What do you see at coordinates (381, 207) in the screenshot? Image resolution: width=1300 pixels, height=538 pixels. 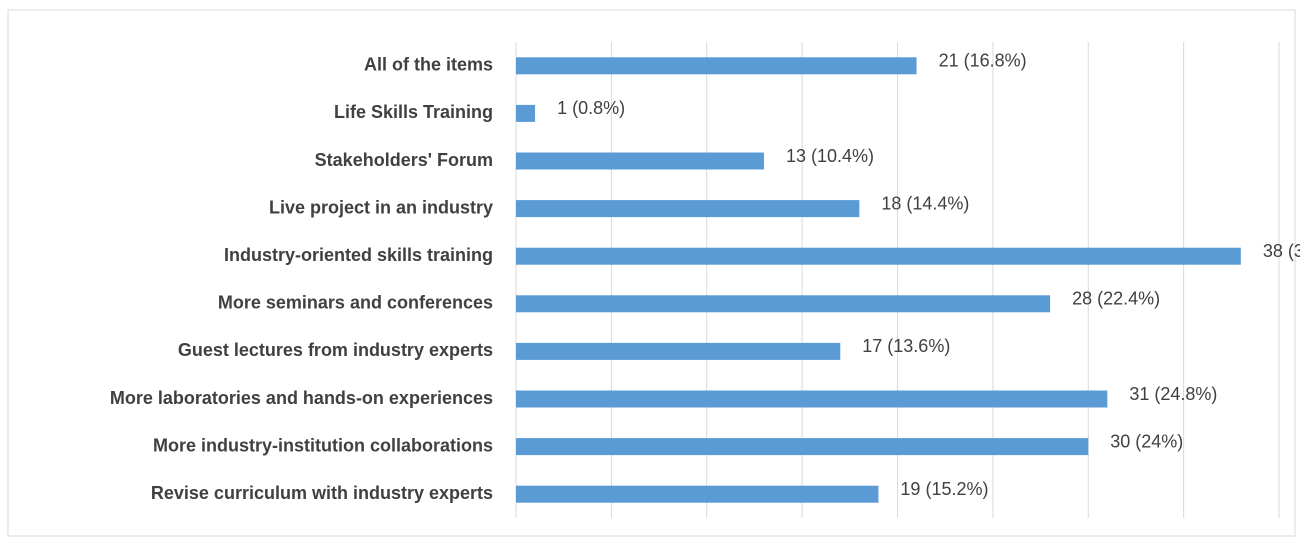 I see `category-label: Live project in an industry` at bounding box center [381, 207].